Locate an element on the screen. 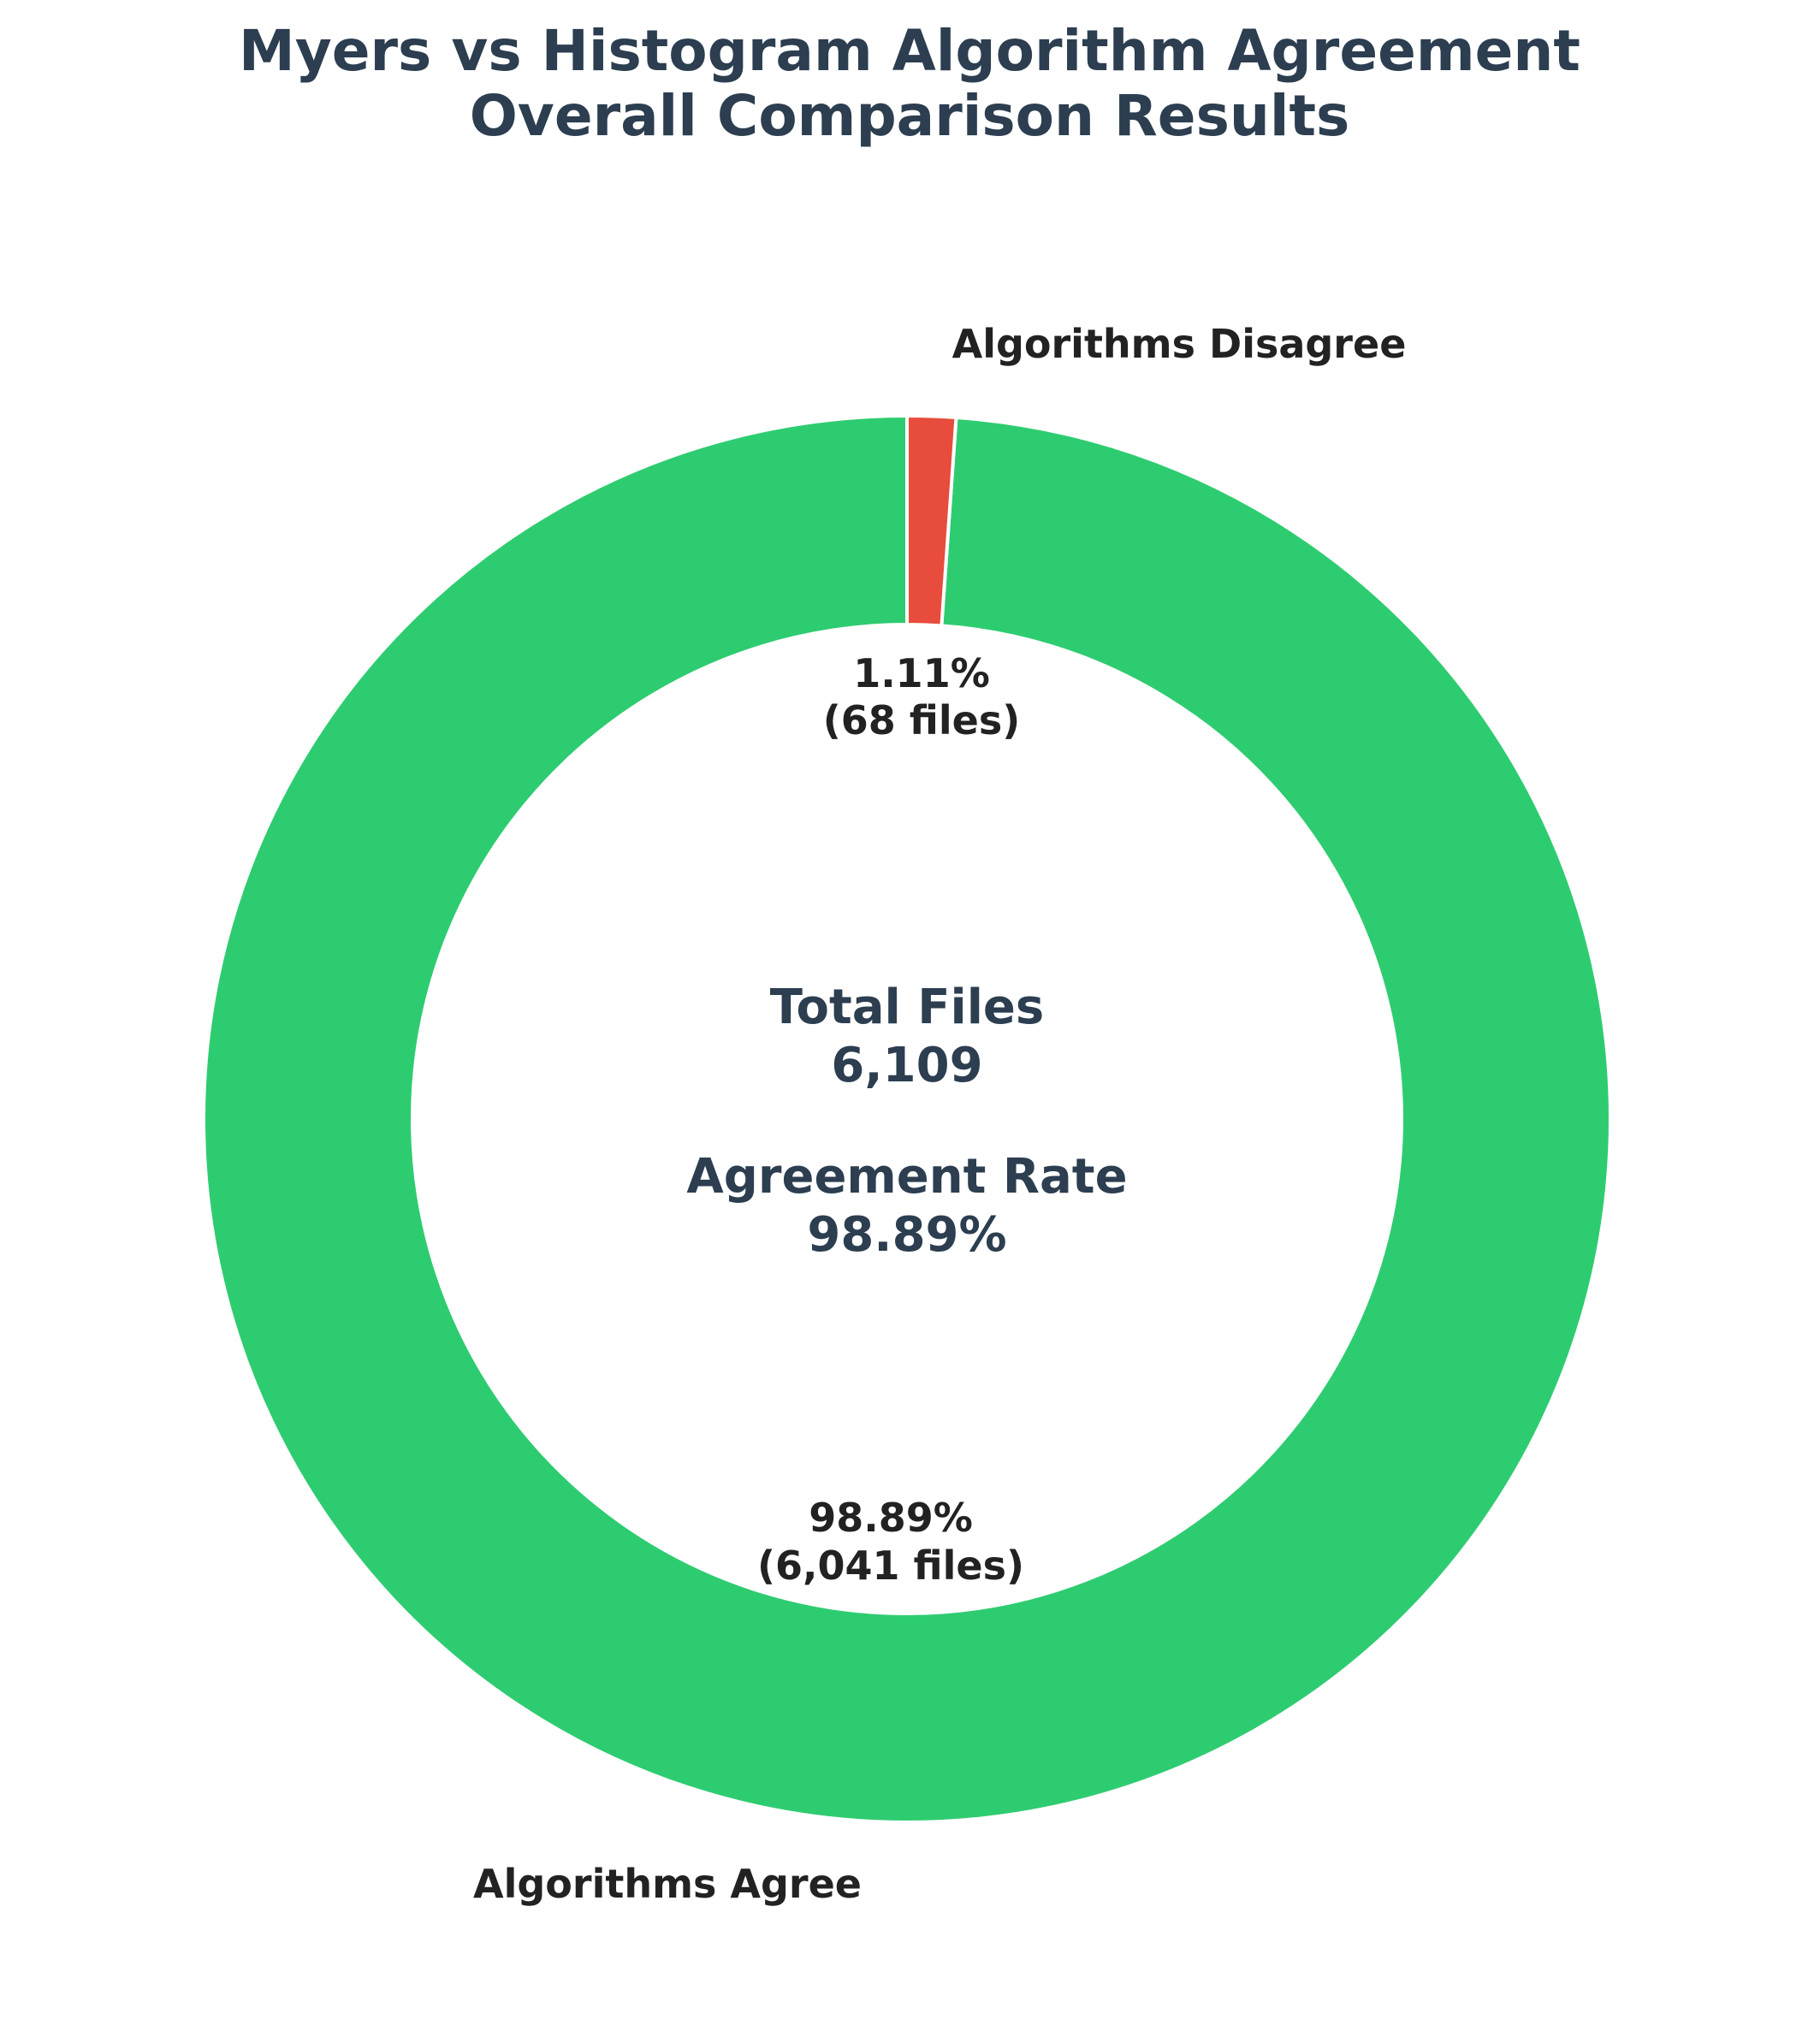 The image size is (1820, 2037). chart-title-line-2: Overall Comparison Results is located at coordinates (910, 116).